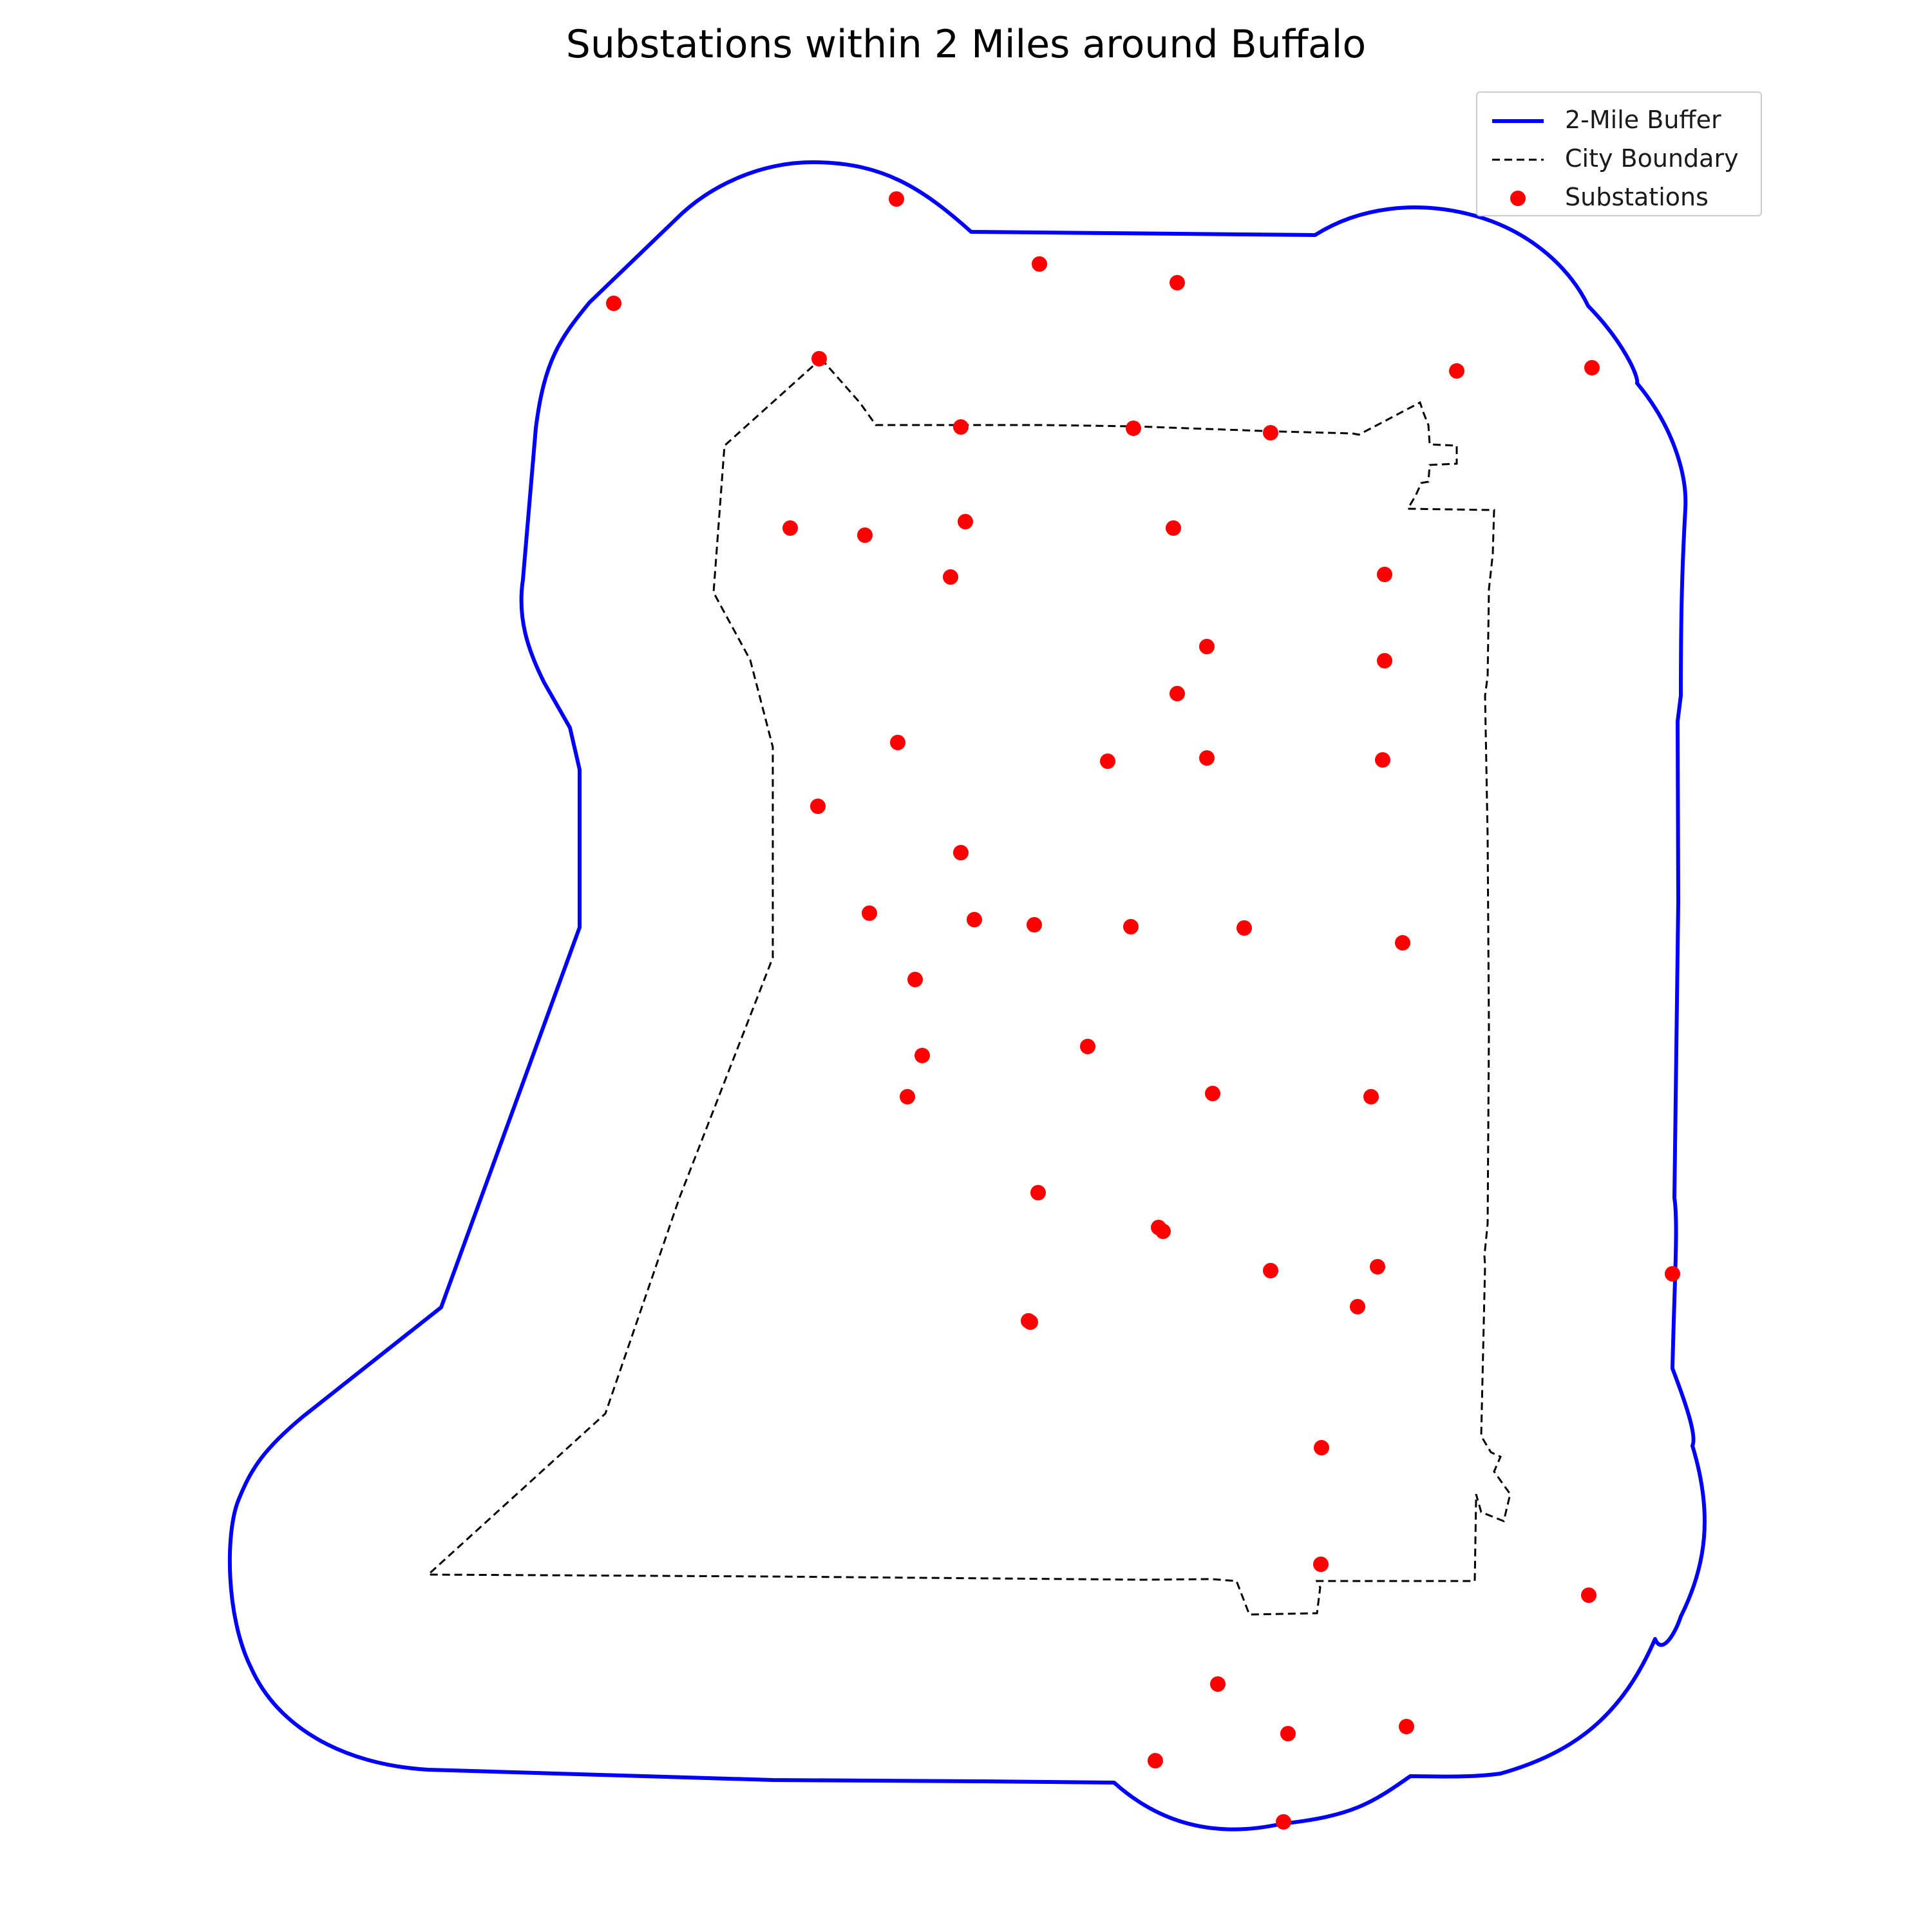 The height and width of the screenshot is (1932, 1932). I want to click on legend-label-boundary: City Boundary, so click(1652, 159).